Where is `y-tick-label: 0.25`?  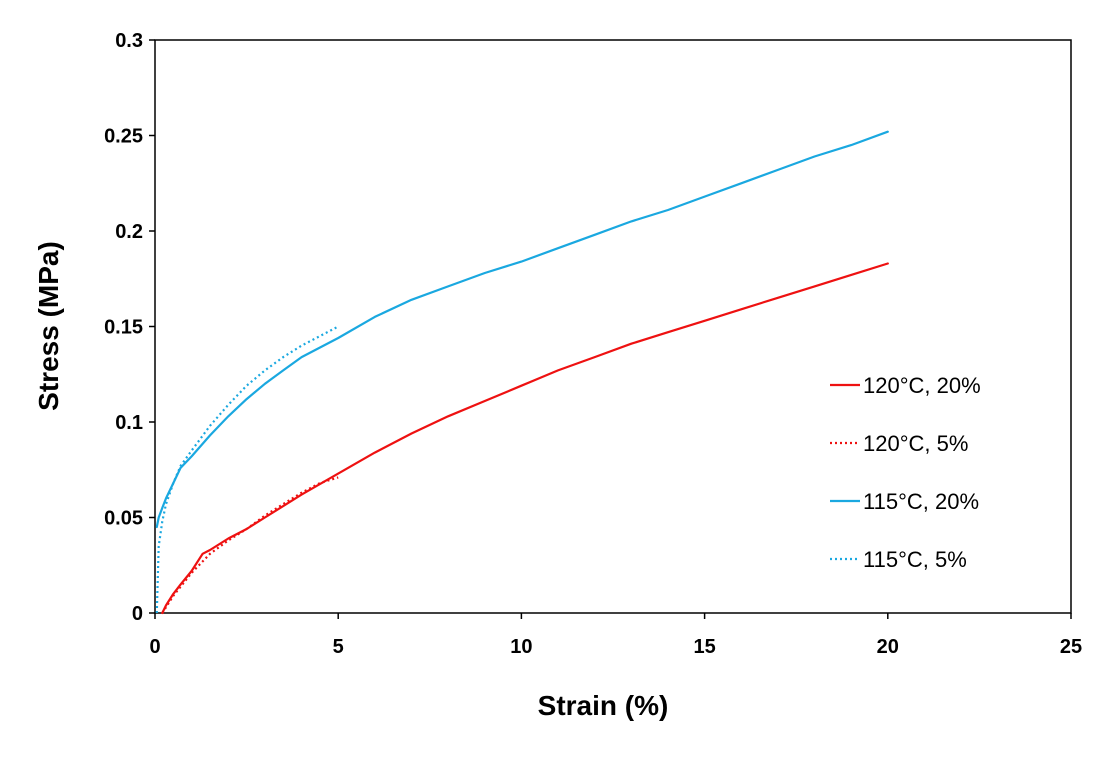 y-tick-label: 0.25 is located at coordinates (123, 137).